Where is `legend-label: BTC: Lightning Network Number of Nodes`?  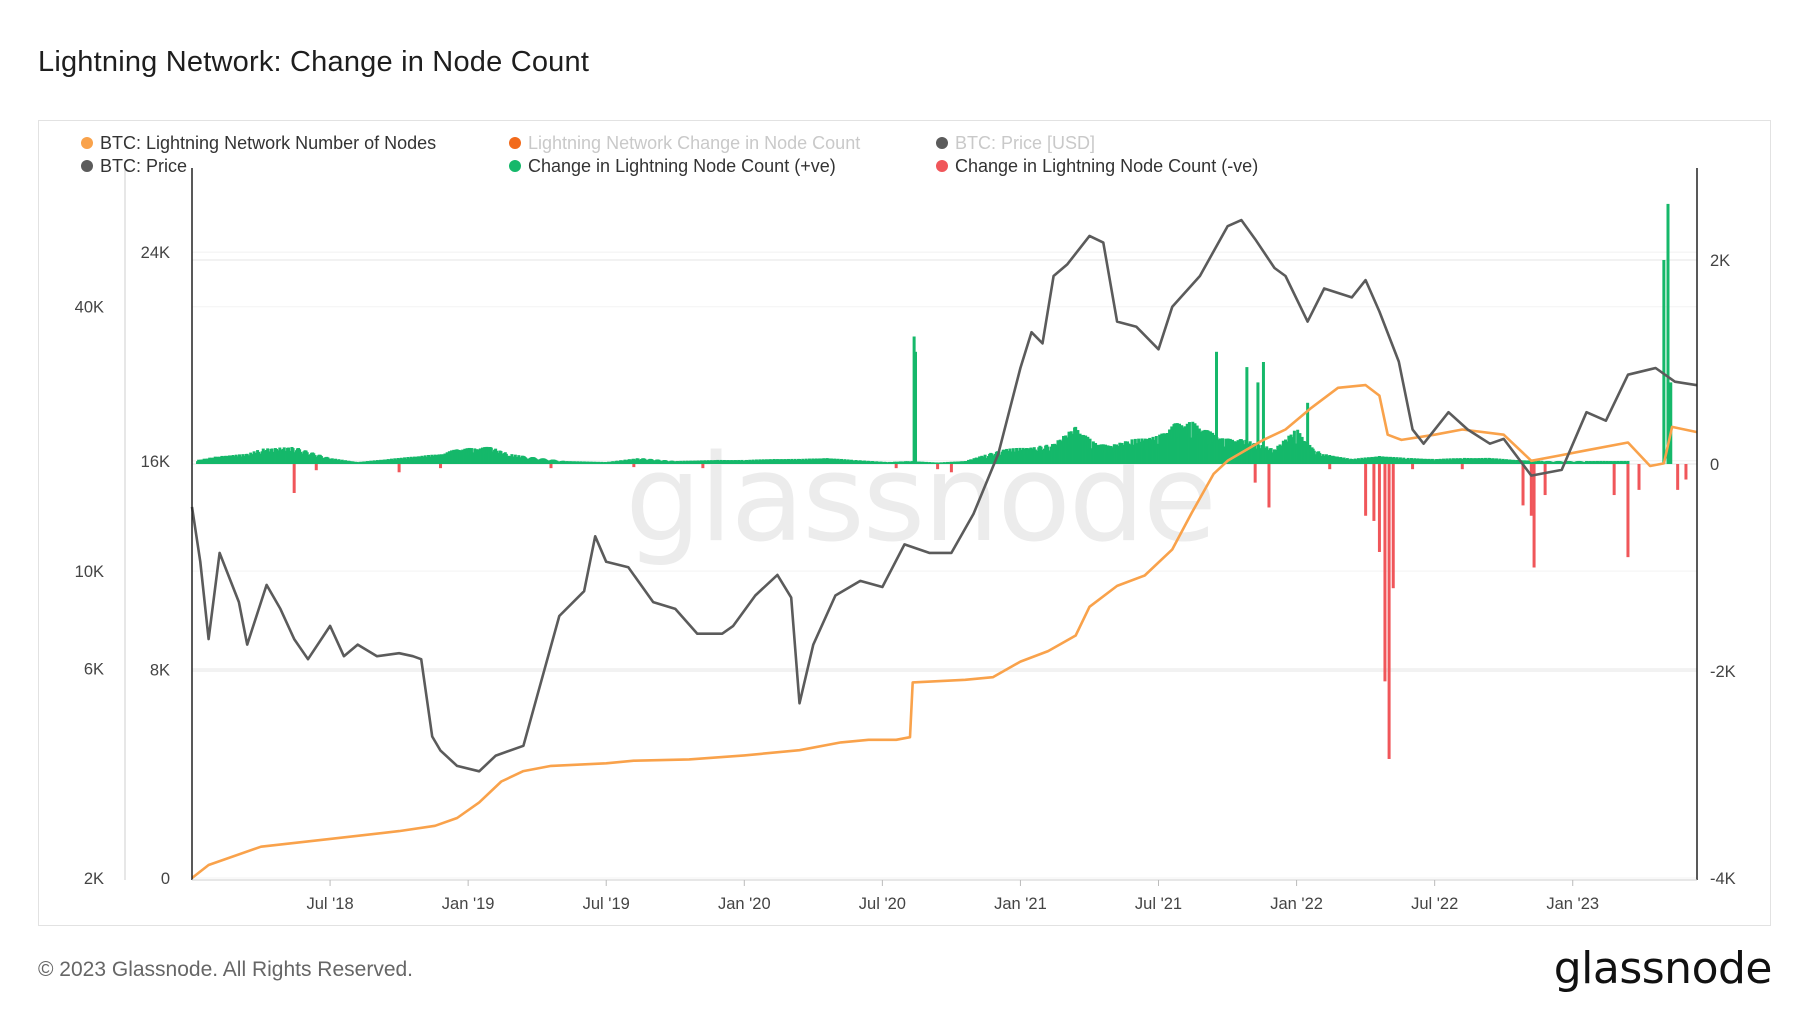
legend-label: BTC: Lightning Network Number of Nodes is located at coordinates (268, 143).